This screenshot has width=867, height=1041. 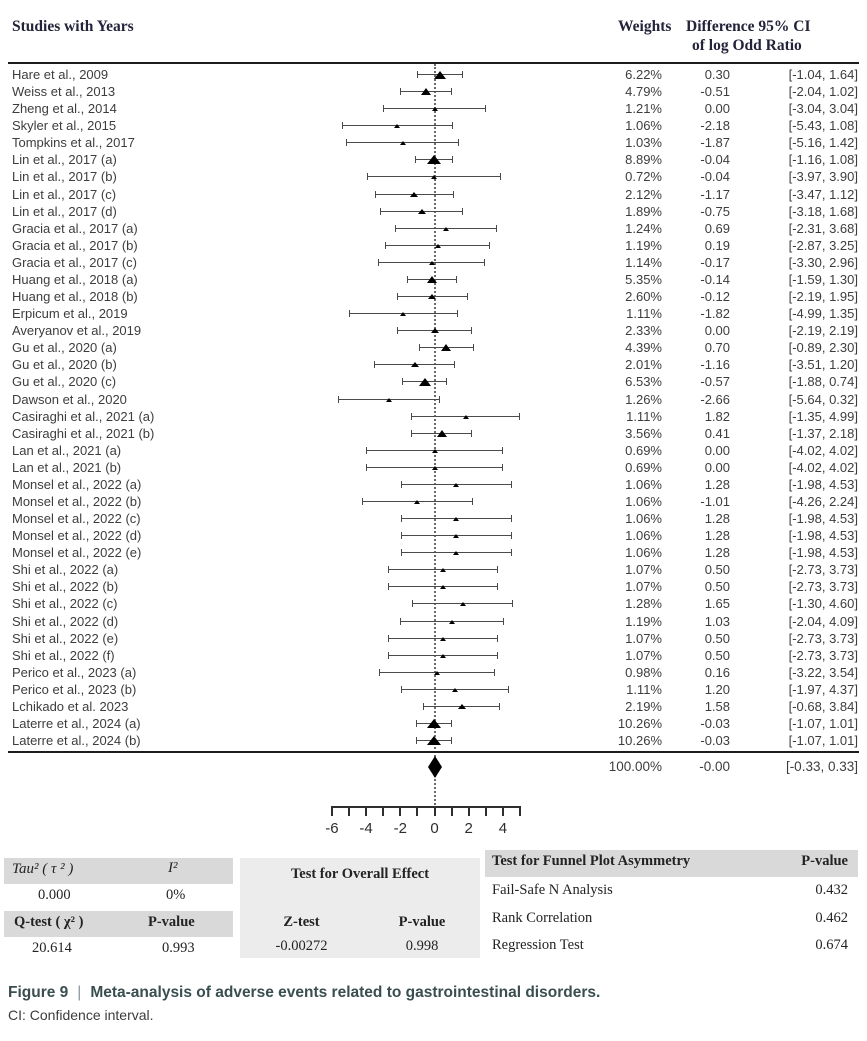 What do you see at coordinates (823, 467) in the screenshot?
I see `ci-value: [-4.02, 4.02]` at bounding box center [823, 467].